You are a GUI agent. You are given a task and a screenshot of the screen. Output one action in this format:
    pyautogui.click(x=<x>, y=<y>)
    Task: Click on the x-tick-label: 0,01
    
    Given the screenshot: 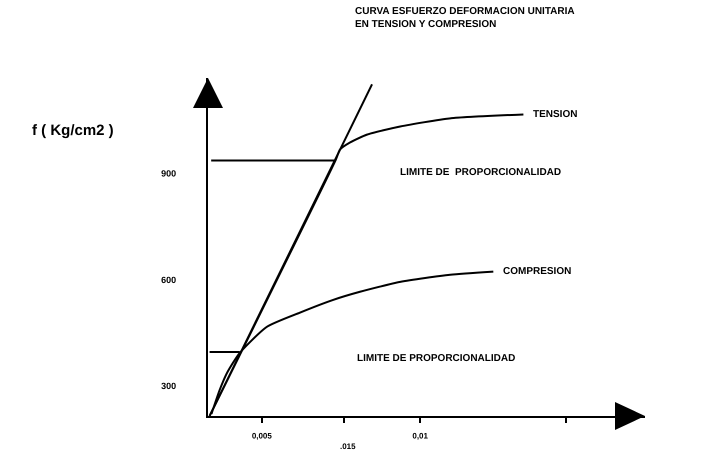 What is the action you would take?
    pyautogui.click(x=420, y=436)
    